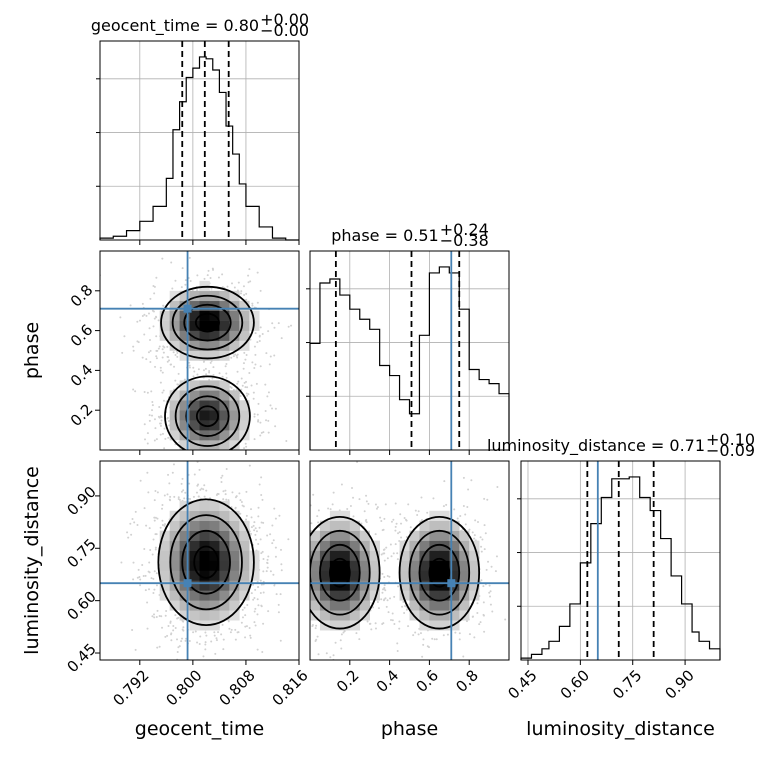 The height and width of the screenshot is (760, 760). What do you see at coordinates (627, 684) in the screenshot?
I see `x-tick-label: 0.75` at bounding box center [627, 684].